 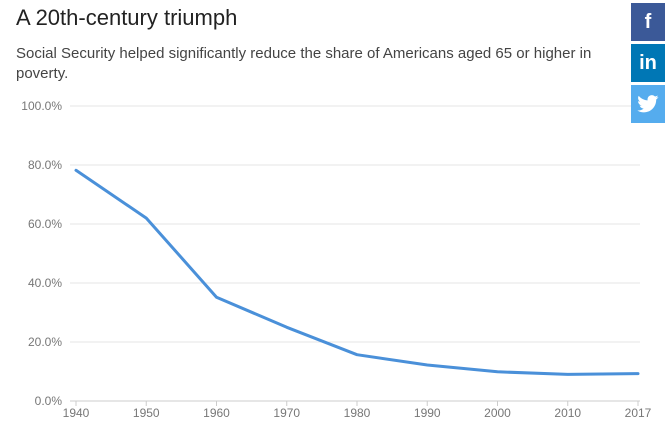 I want to click on linkedin-icon: in, so click(x=648, y=63).